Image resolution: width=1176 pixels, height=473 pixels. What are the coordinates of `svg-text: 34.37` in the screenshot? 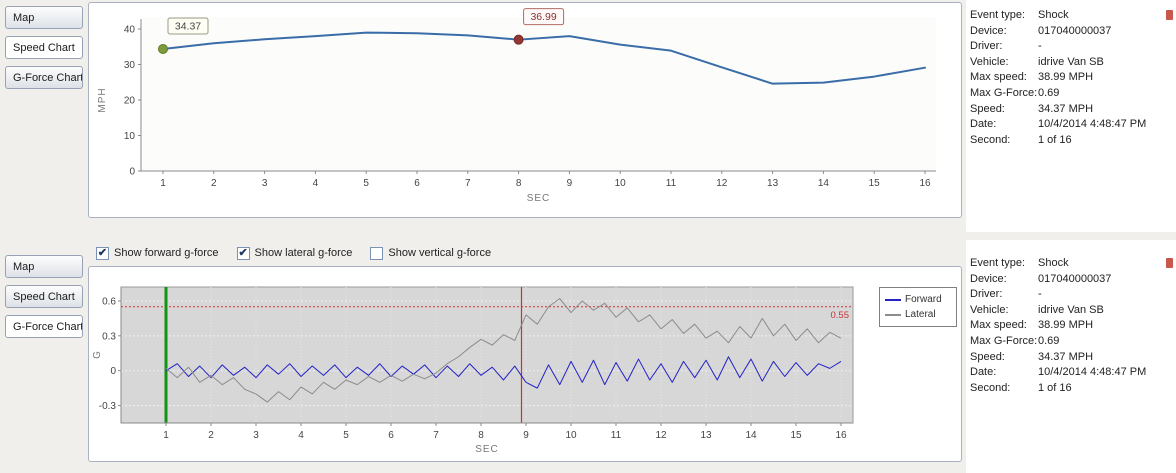 It's located at (188, 26).